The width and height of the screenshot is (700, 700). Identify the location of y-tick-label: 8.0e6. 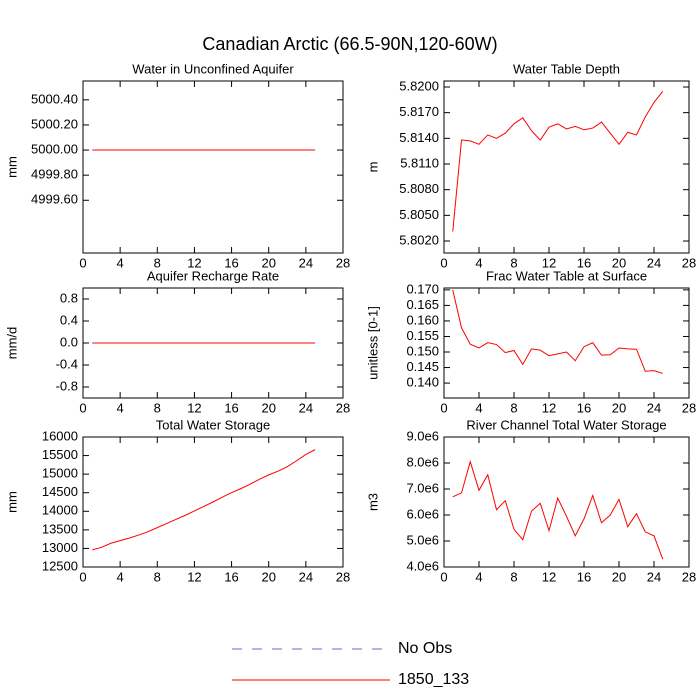
(422, 461).